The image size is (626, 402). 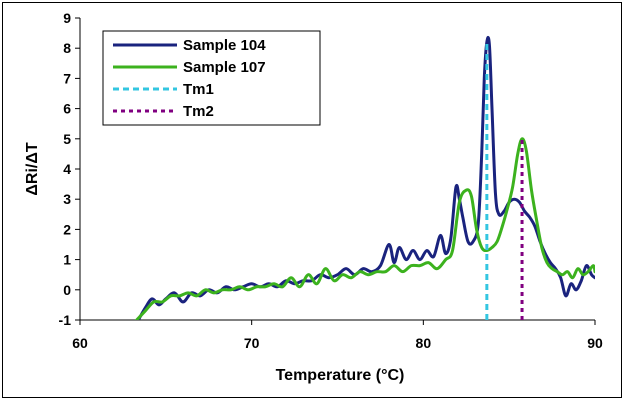 I want to click on y-tick-label: 4, so click(x=67, y=169).